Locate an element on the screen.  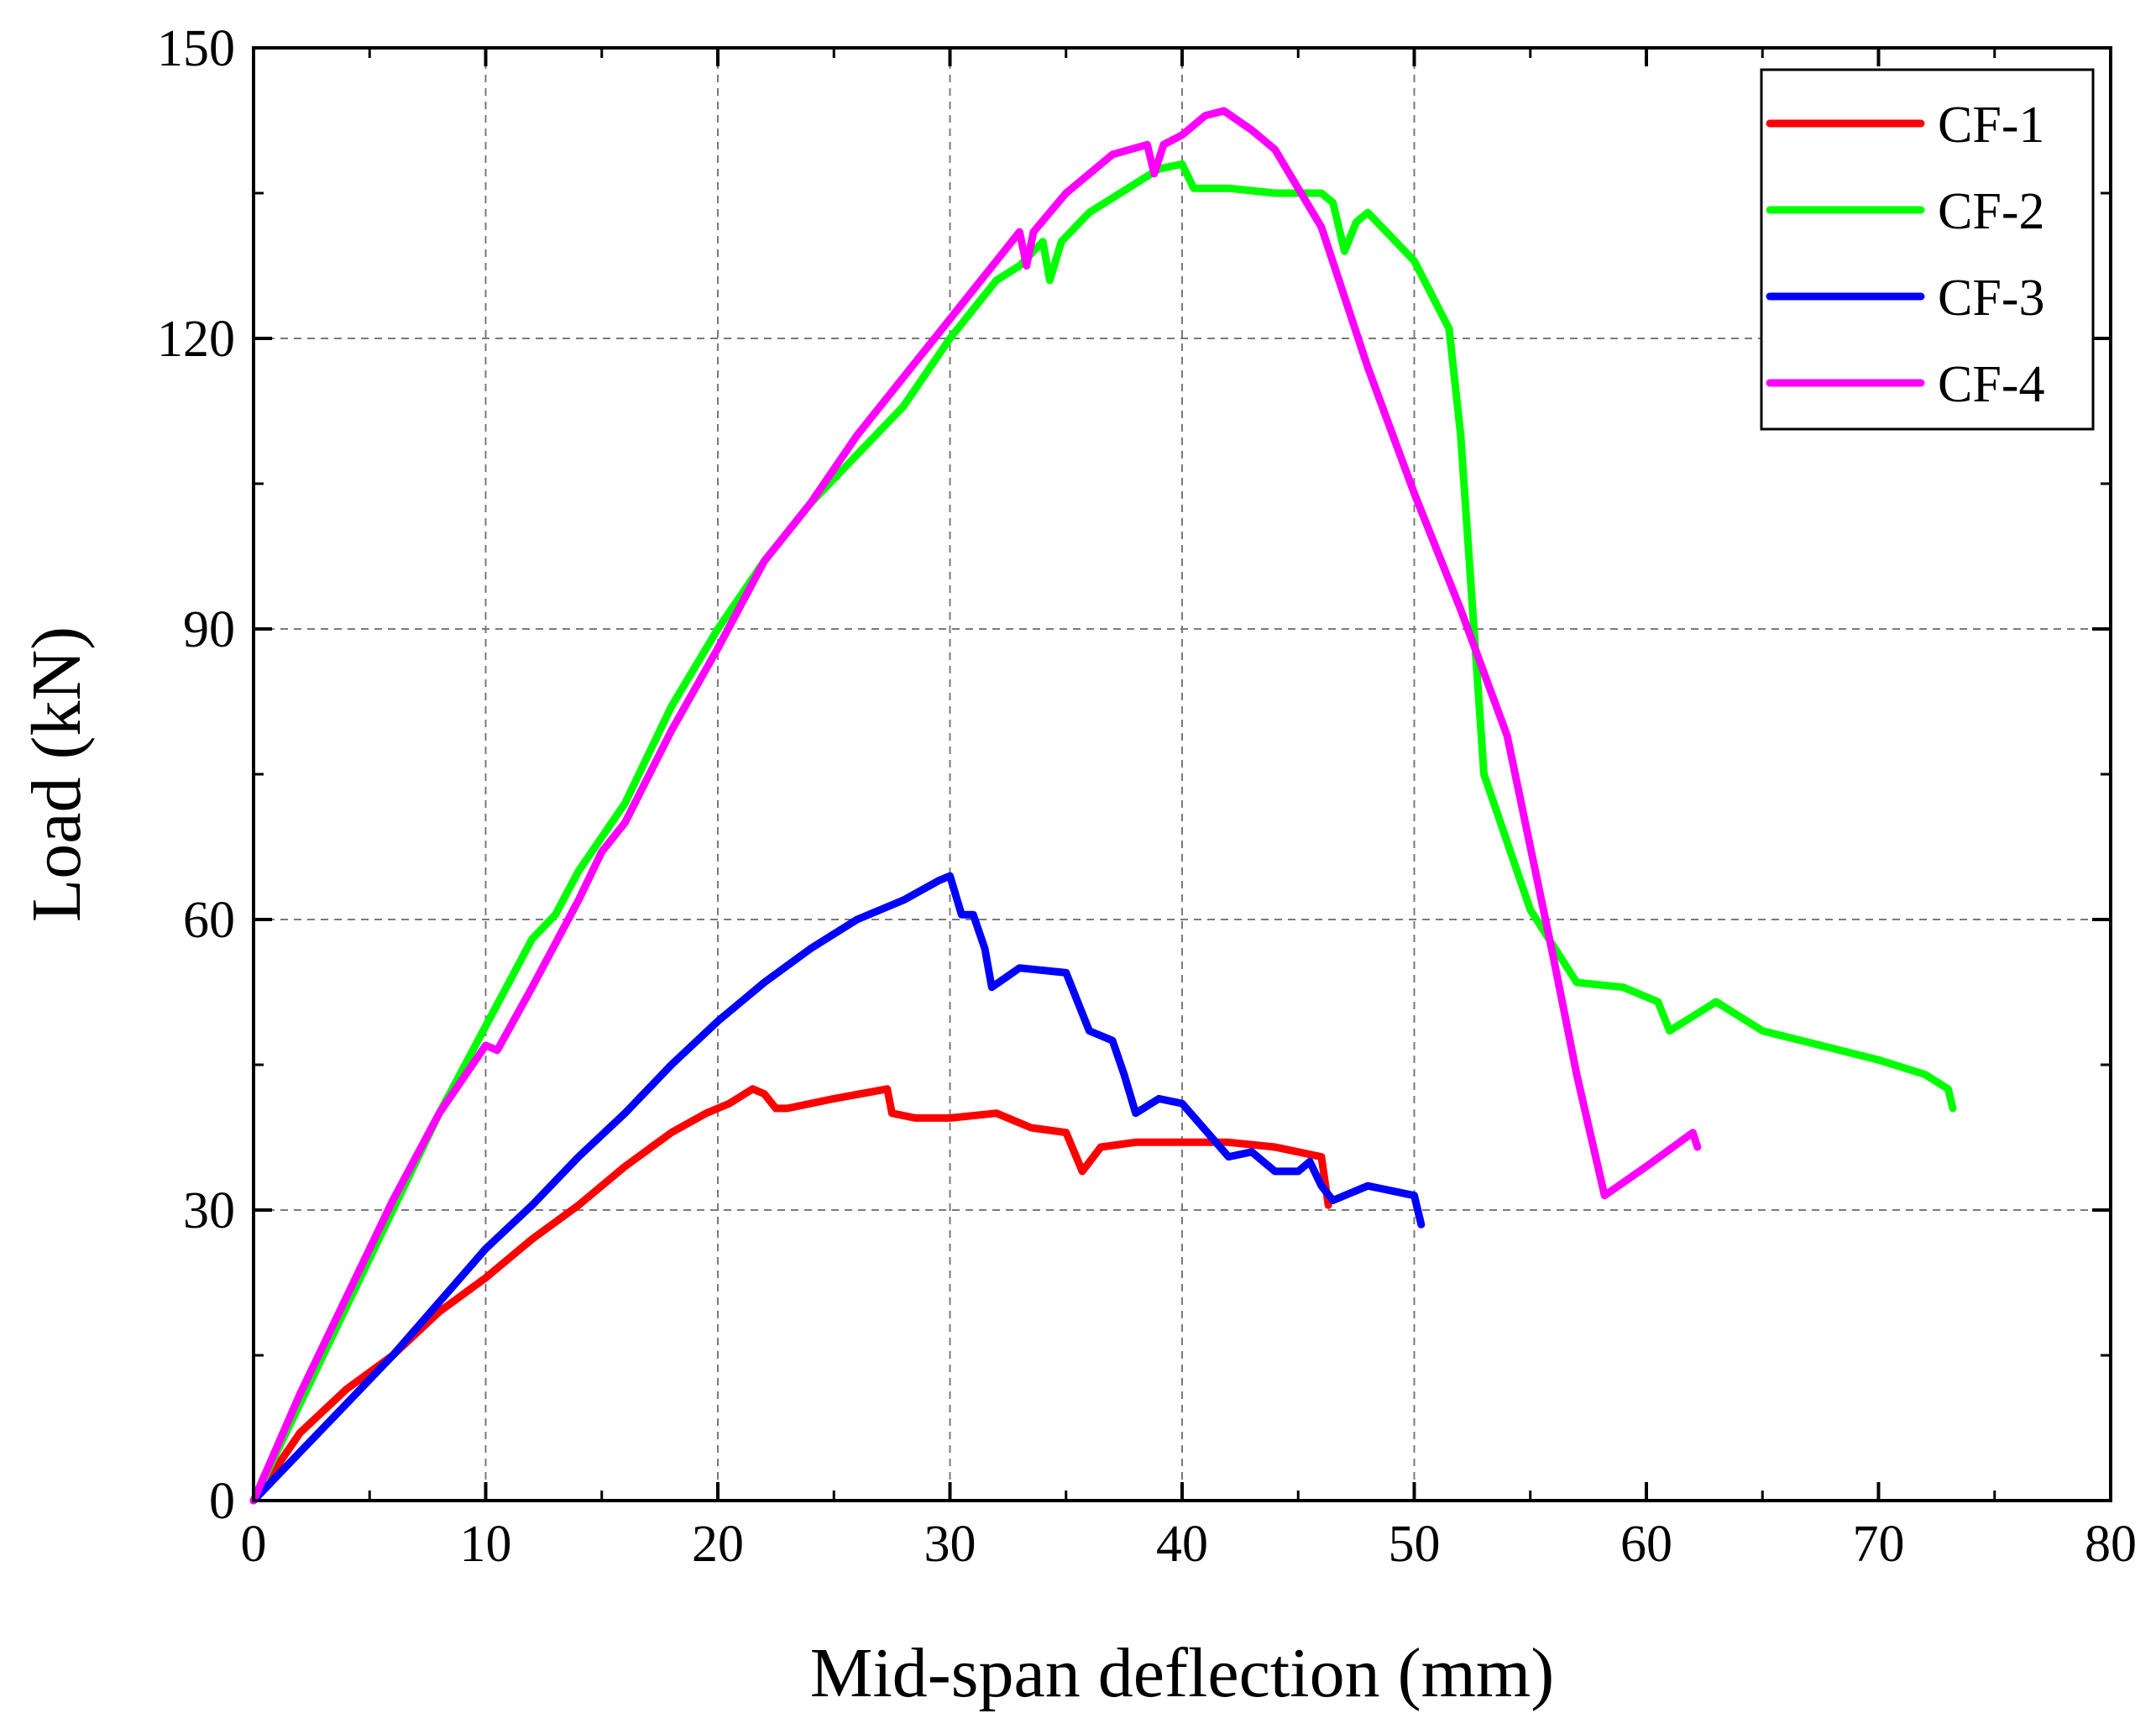
x-tick-label-40: 40 is located at coordinates (1182, 1544).